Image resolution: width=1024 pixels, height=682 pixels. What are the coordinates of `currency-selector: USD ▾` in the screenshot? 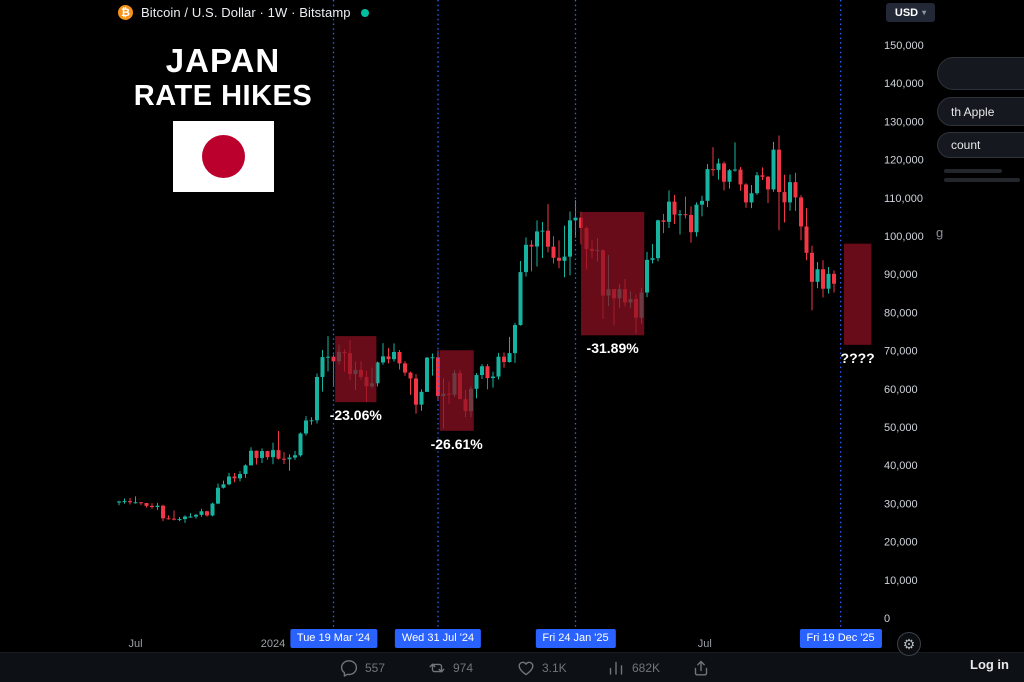 It's located at (910, 12).